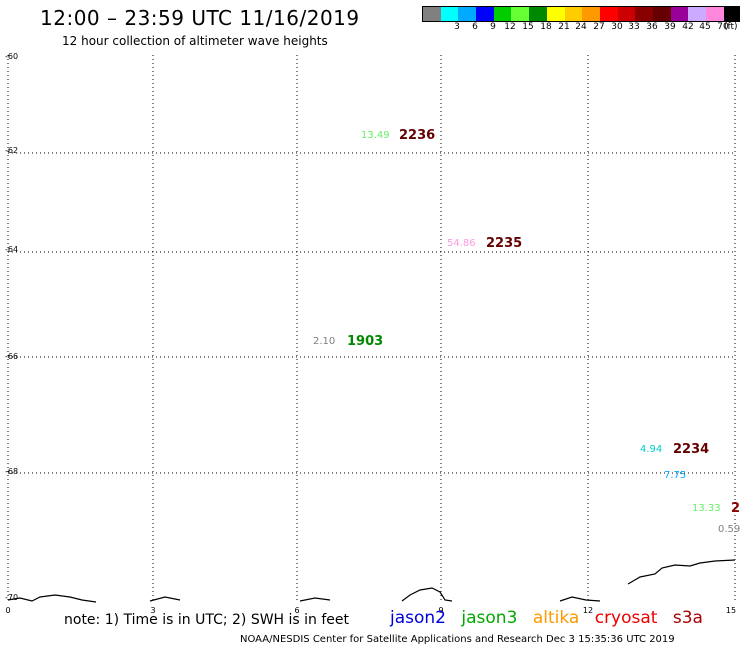 The image size is (740, 650). I want to click on swh-value: 4.94, so click(651, 449).